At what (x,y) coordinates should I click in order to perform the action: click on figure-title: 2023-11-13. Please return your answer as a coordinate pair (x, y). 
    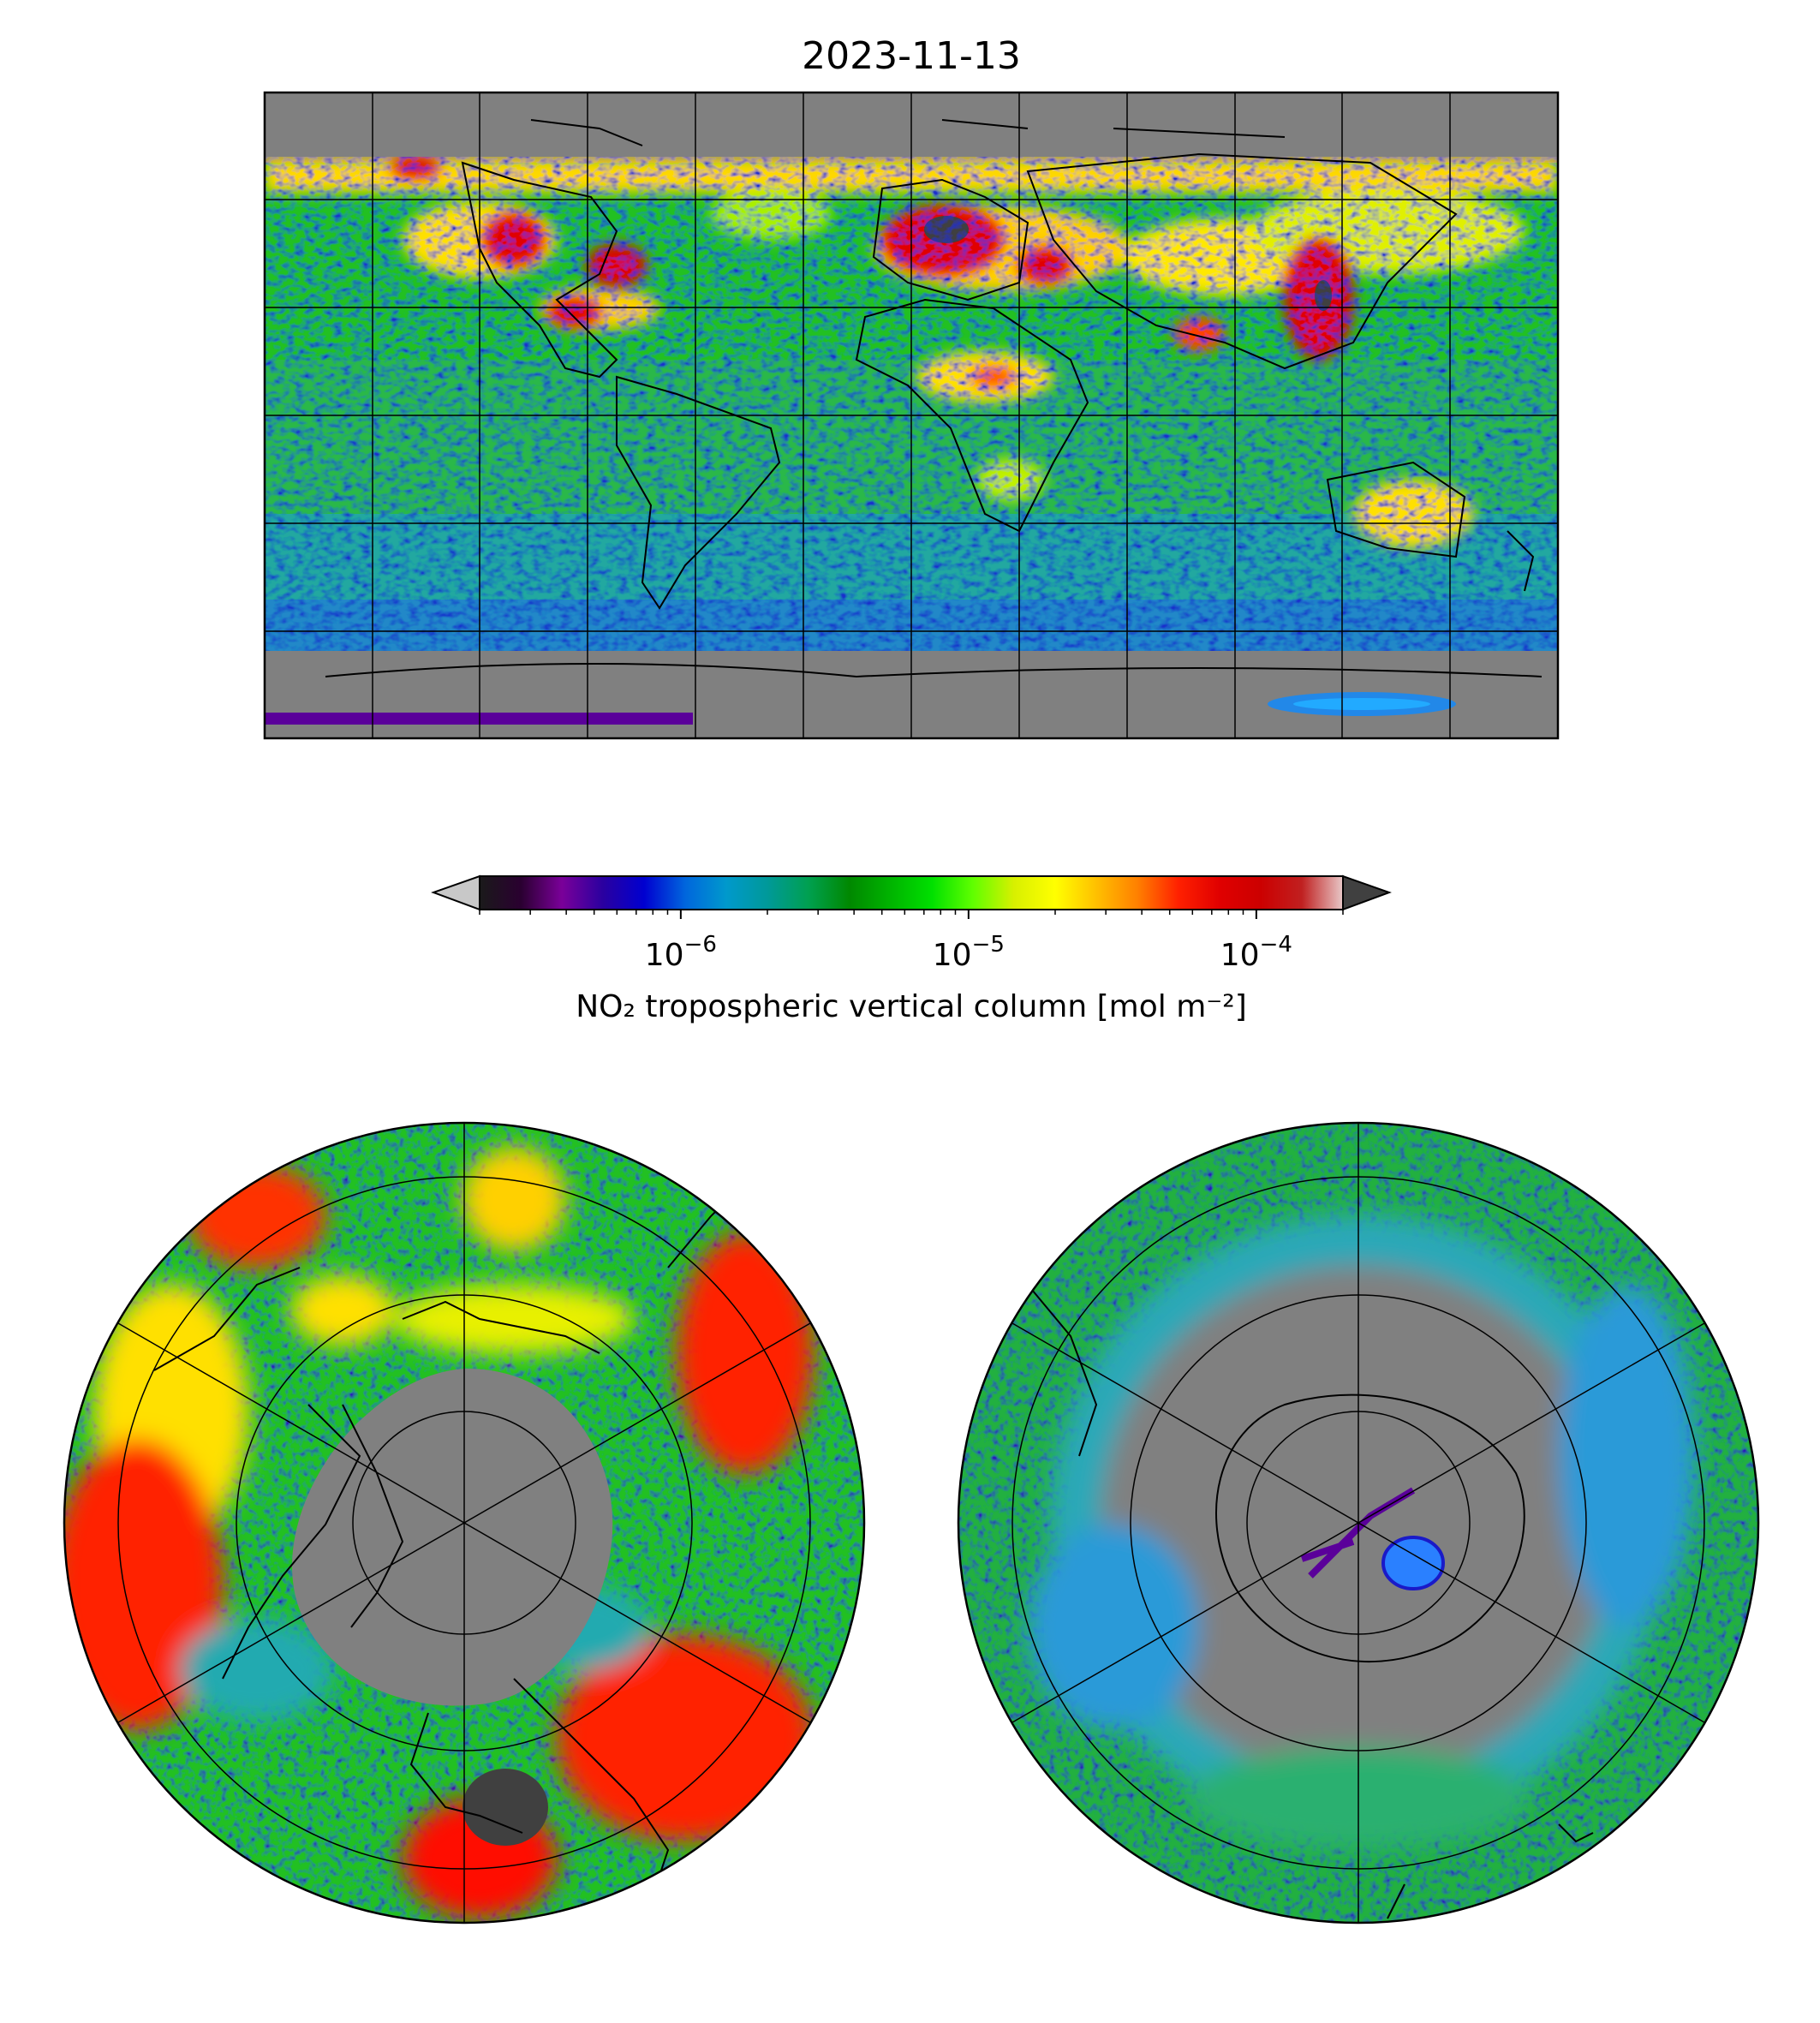
    Looking at the image, I should click on (911, 56).